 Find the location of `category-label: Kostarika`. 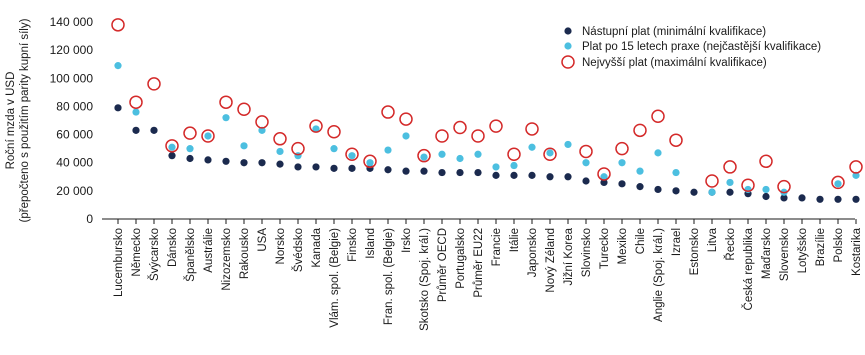

category-label: Kostarika is located at coordinates (857, 251).